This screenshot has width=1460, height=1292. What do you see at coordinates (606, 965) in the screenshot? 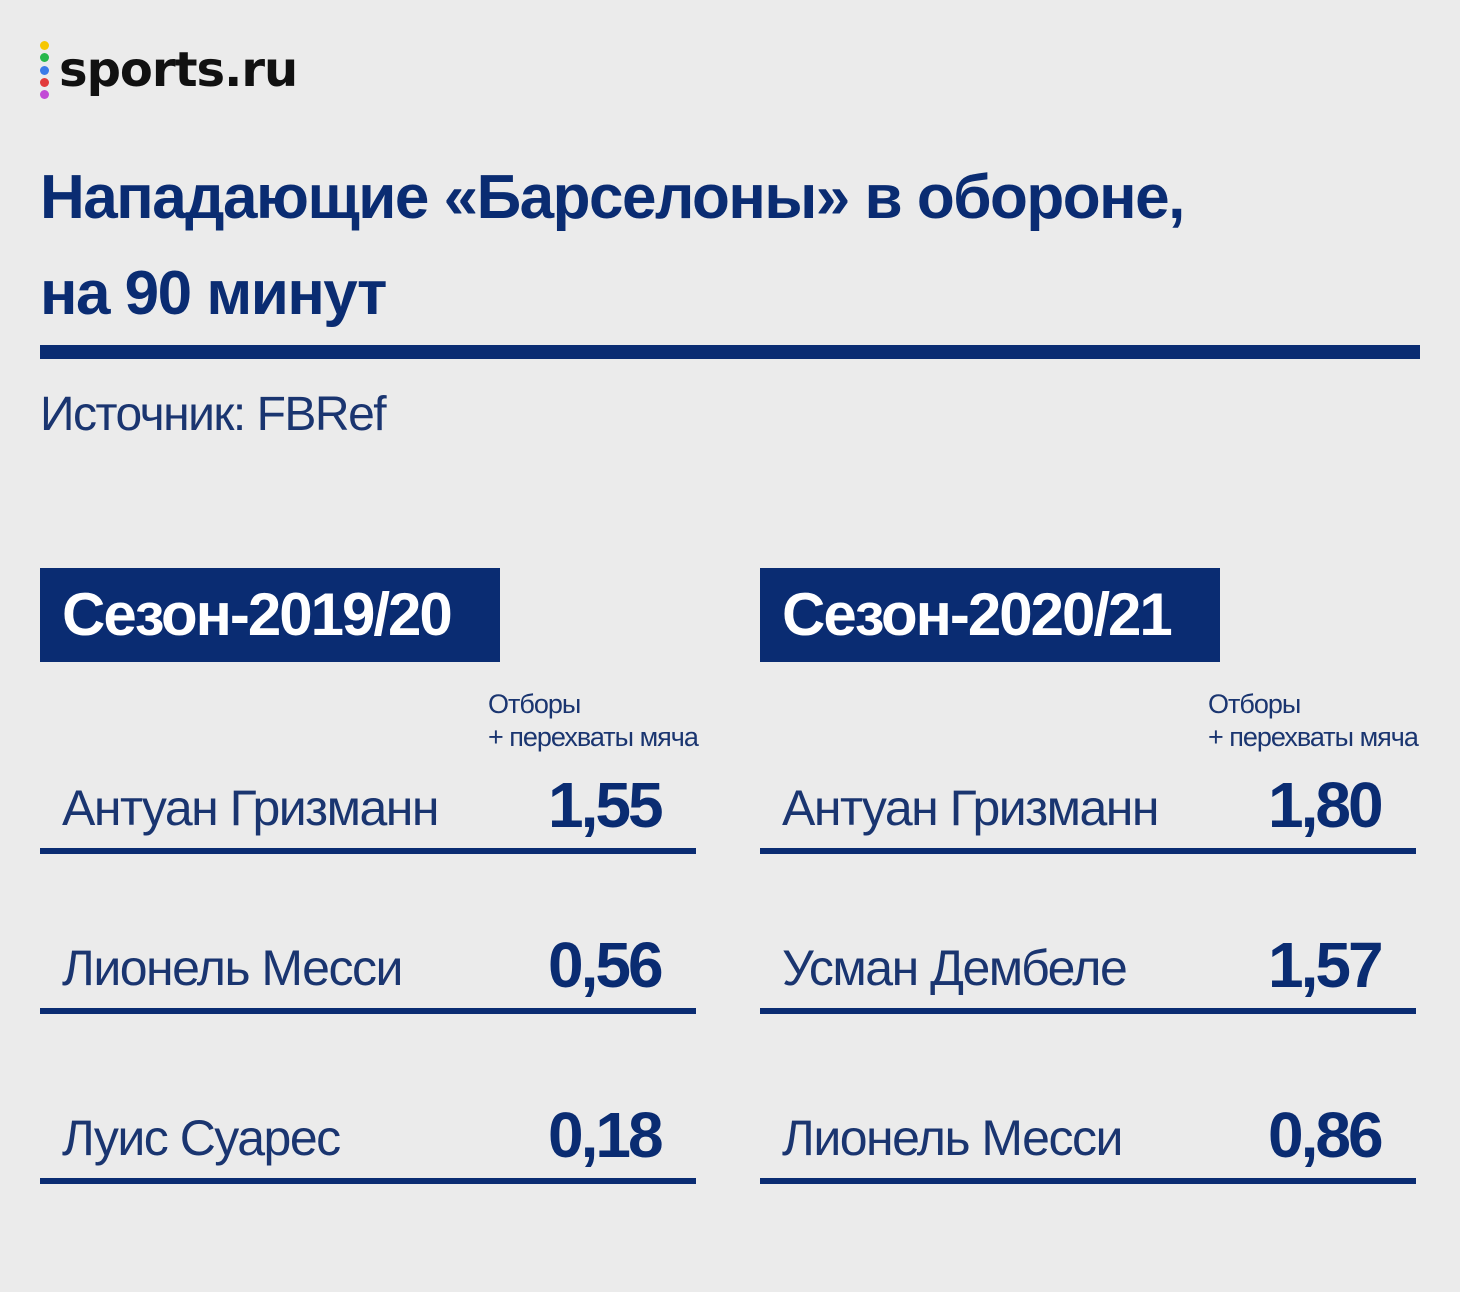
I see `stat-value: 0,56` at bounding box center [606, 965].